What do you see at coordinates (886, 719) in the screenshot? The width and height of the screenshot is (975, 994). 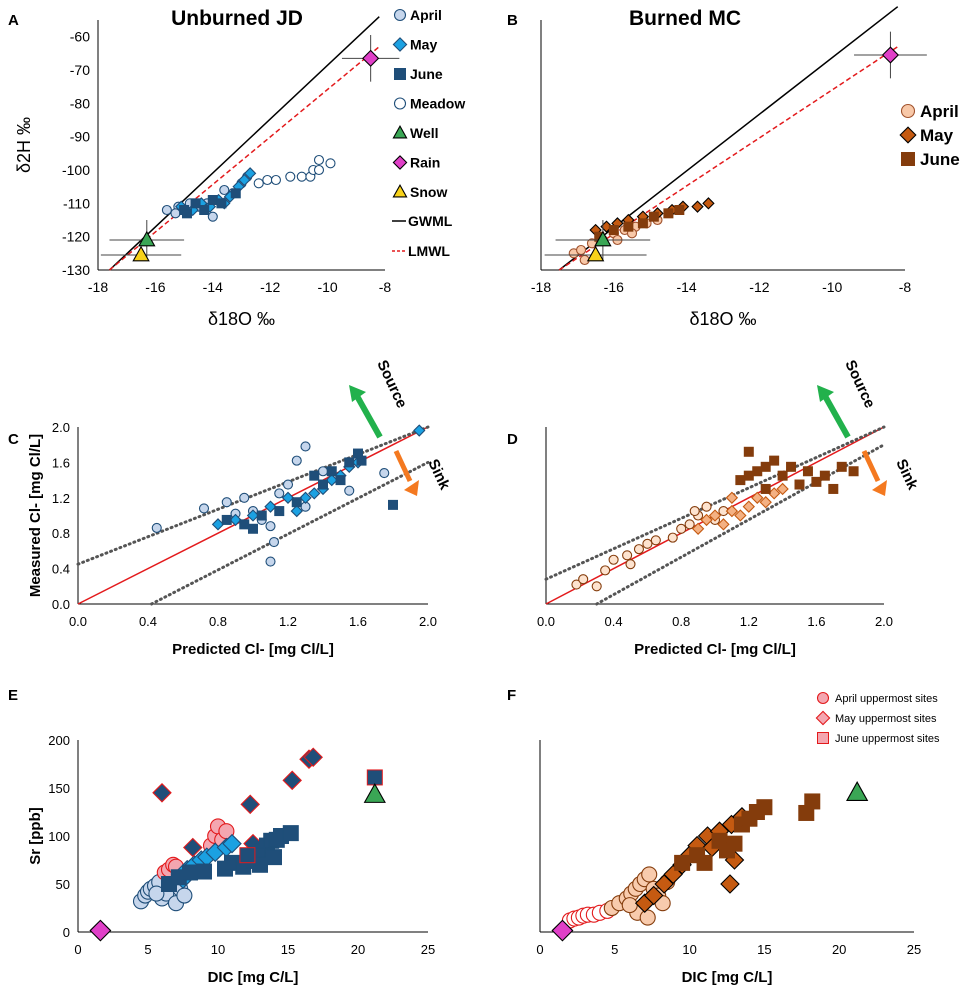 I see `legend-label: May uppermost sites` at bounding box center [886, 719].